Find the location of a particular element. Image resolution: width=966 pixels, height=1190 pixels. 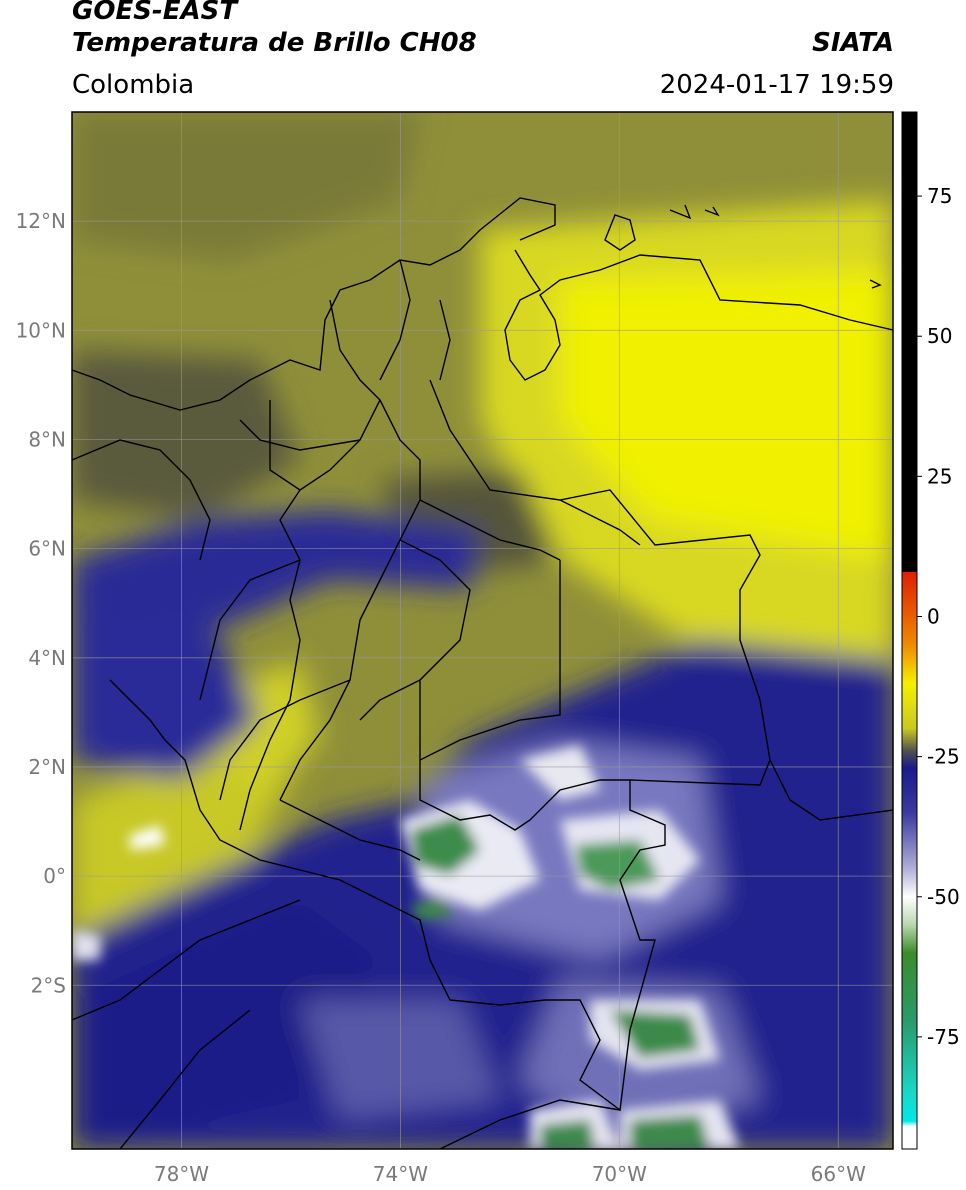

lat-tick-label: 2°N is located at coordinates (47, 767).